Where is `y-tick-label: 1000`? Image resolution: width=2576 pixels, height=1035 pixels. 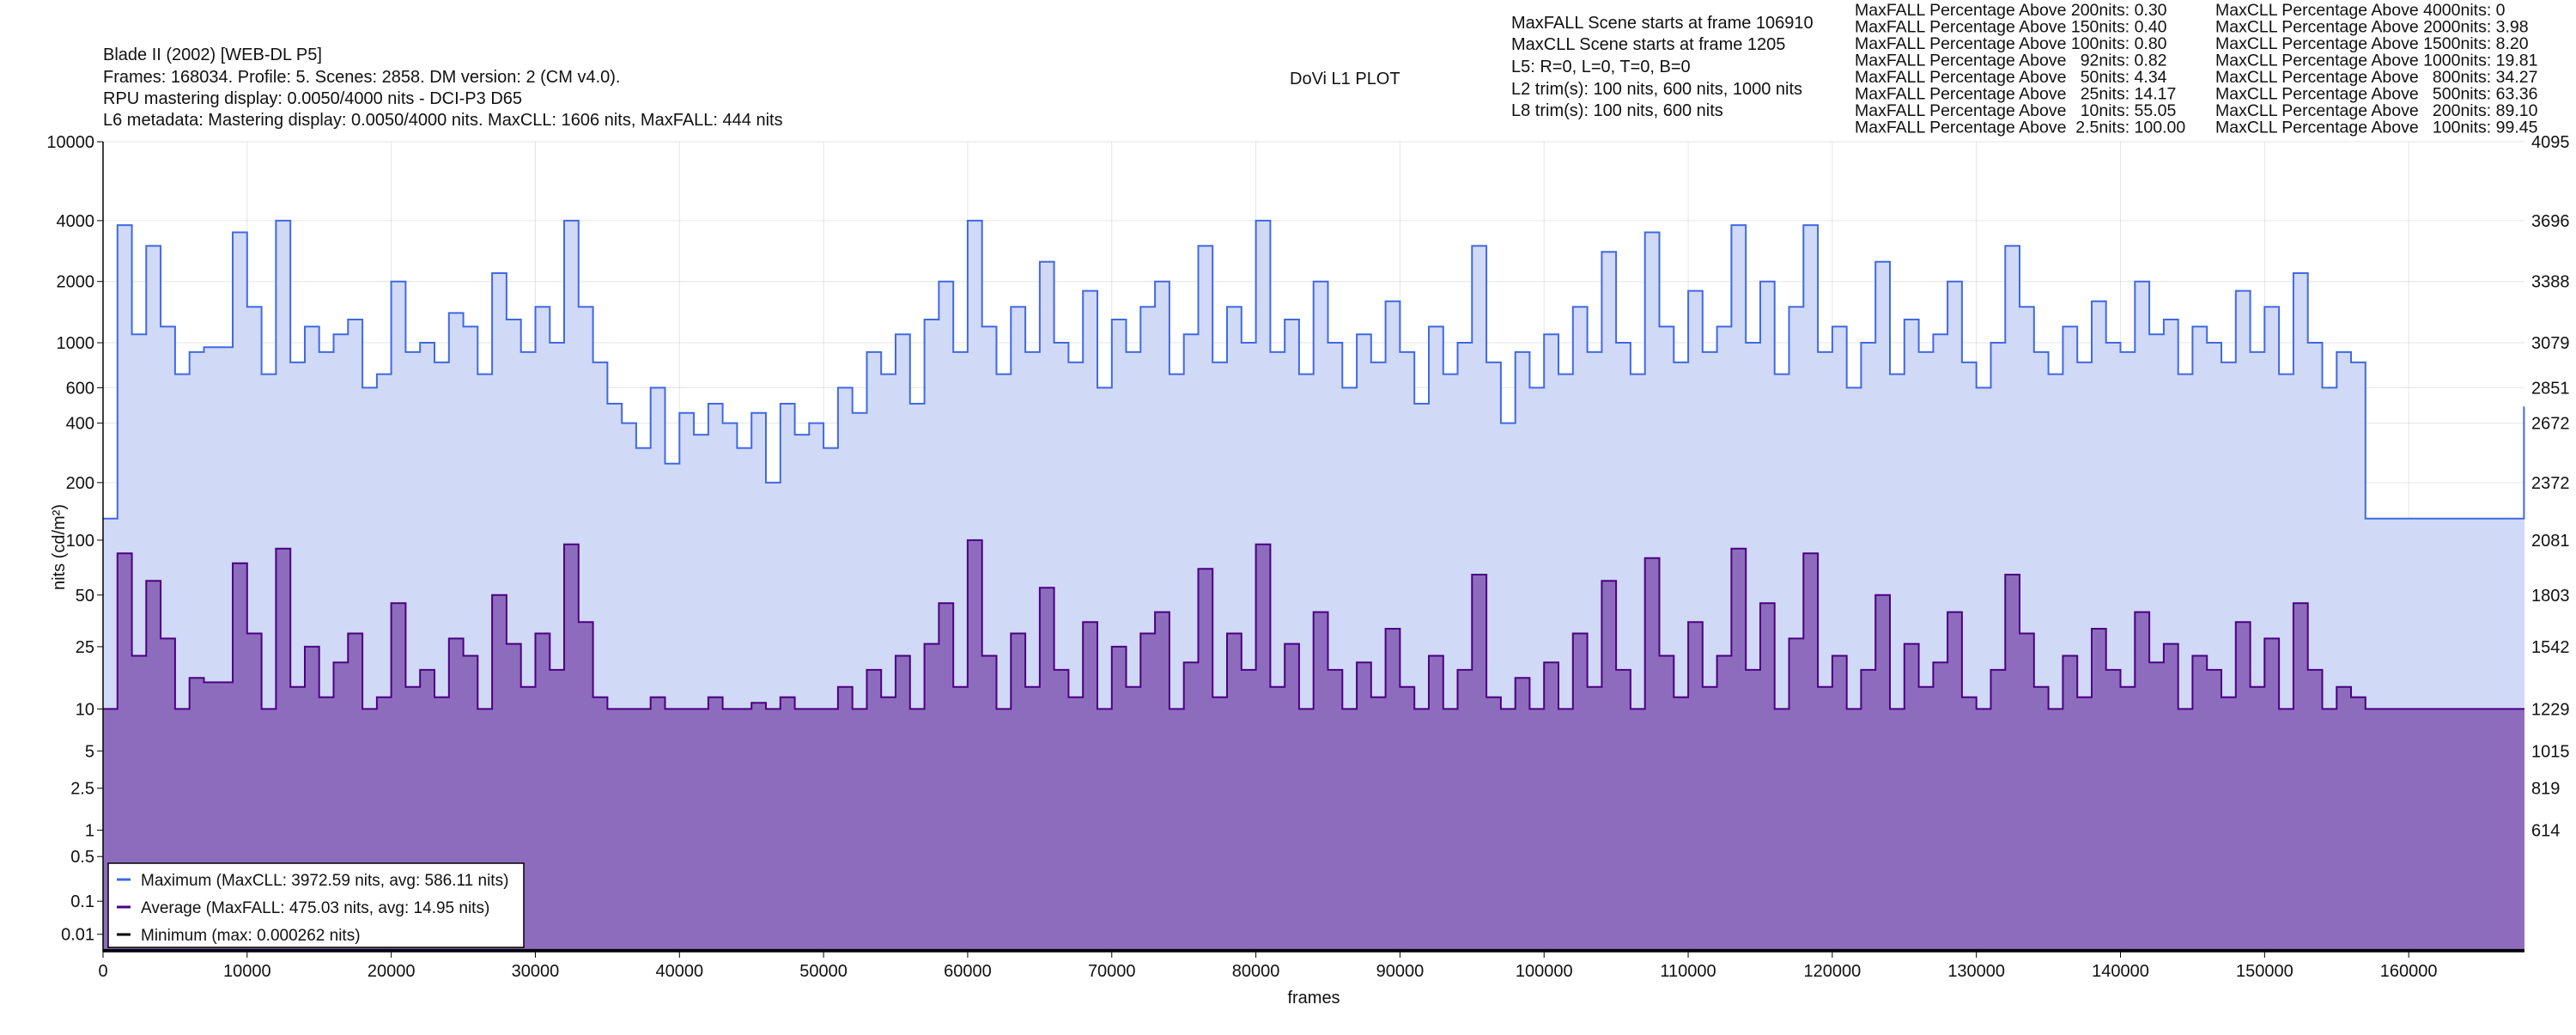
y-tick-label: 1000 is located at coordinates (76, 343).